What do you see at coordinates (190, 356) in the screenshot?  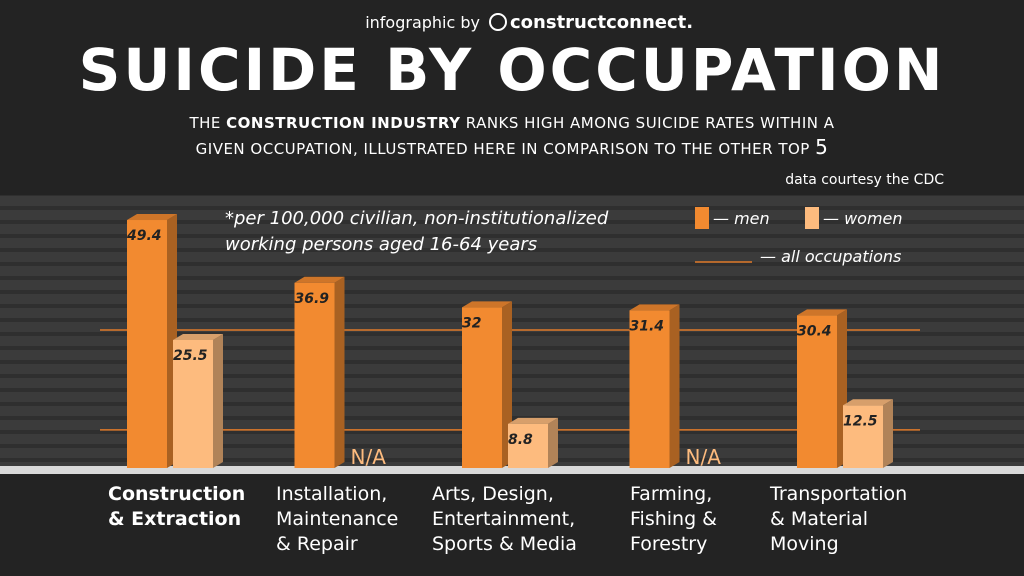 I see `value-label: 25.5` at bounding box center [190, 356].